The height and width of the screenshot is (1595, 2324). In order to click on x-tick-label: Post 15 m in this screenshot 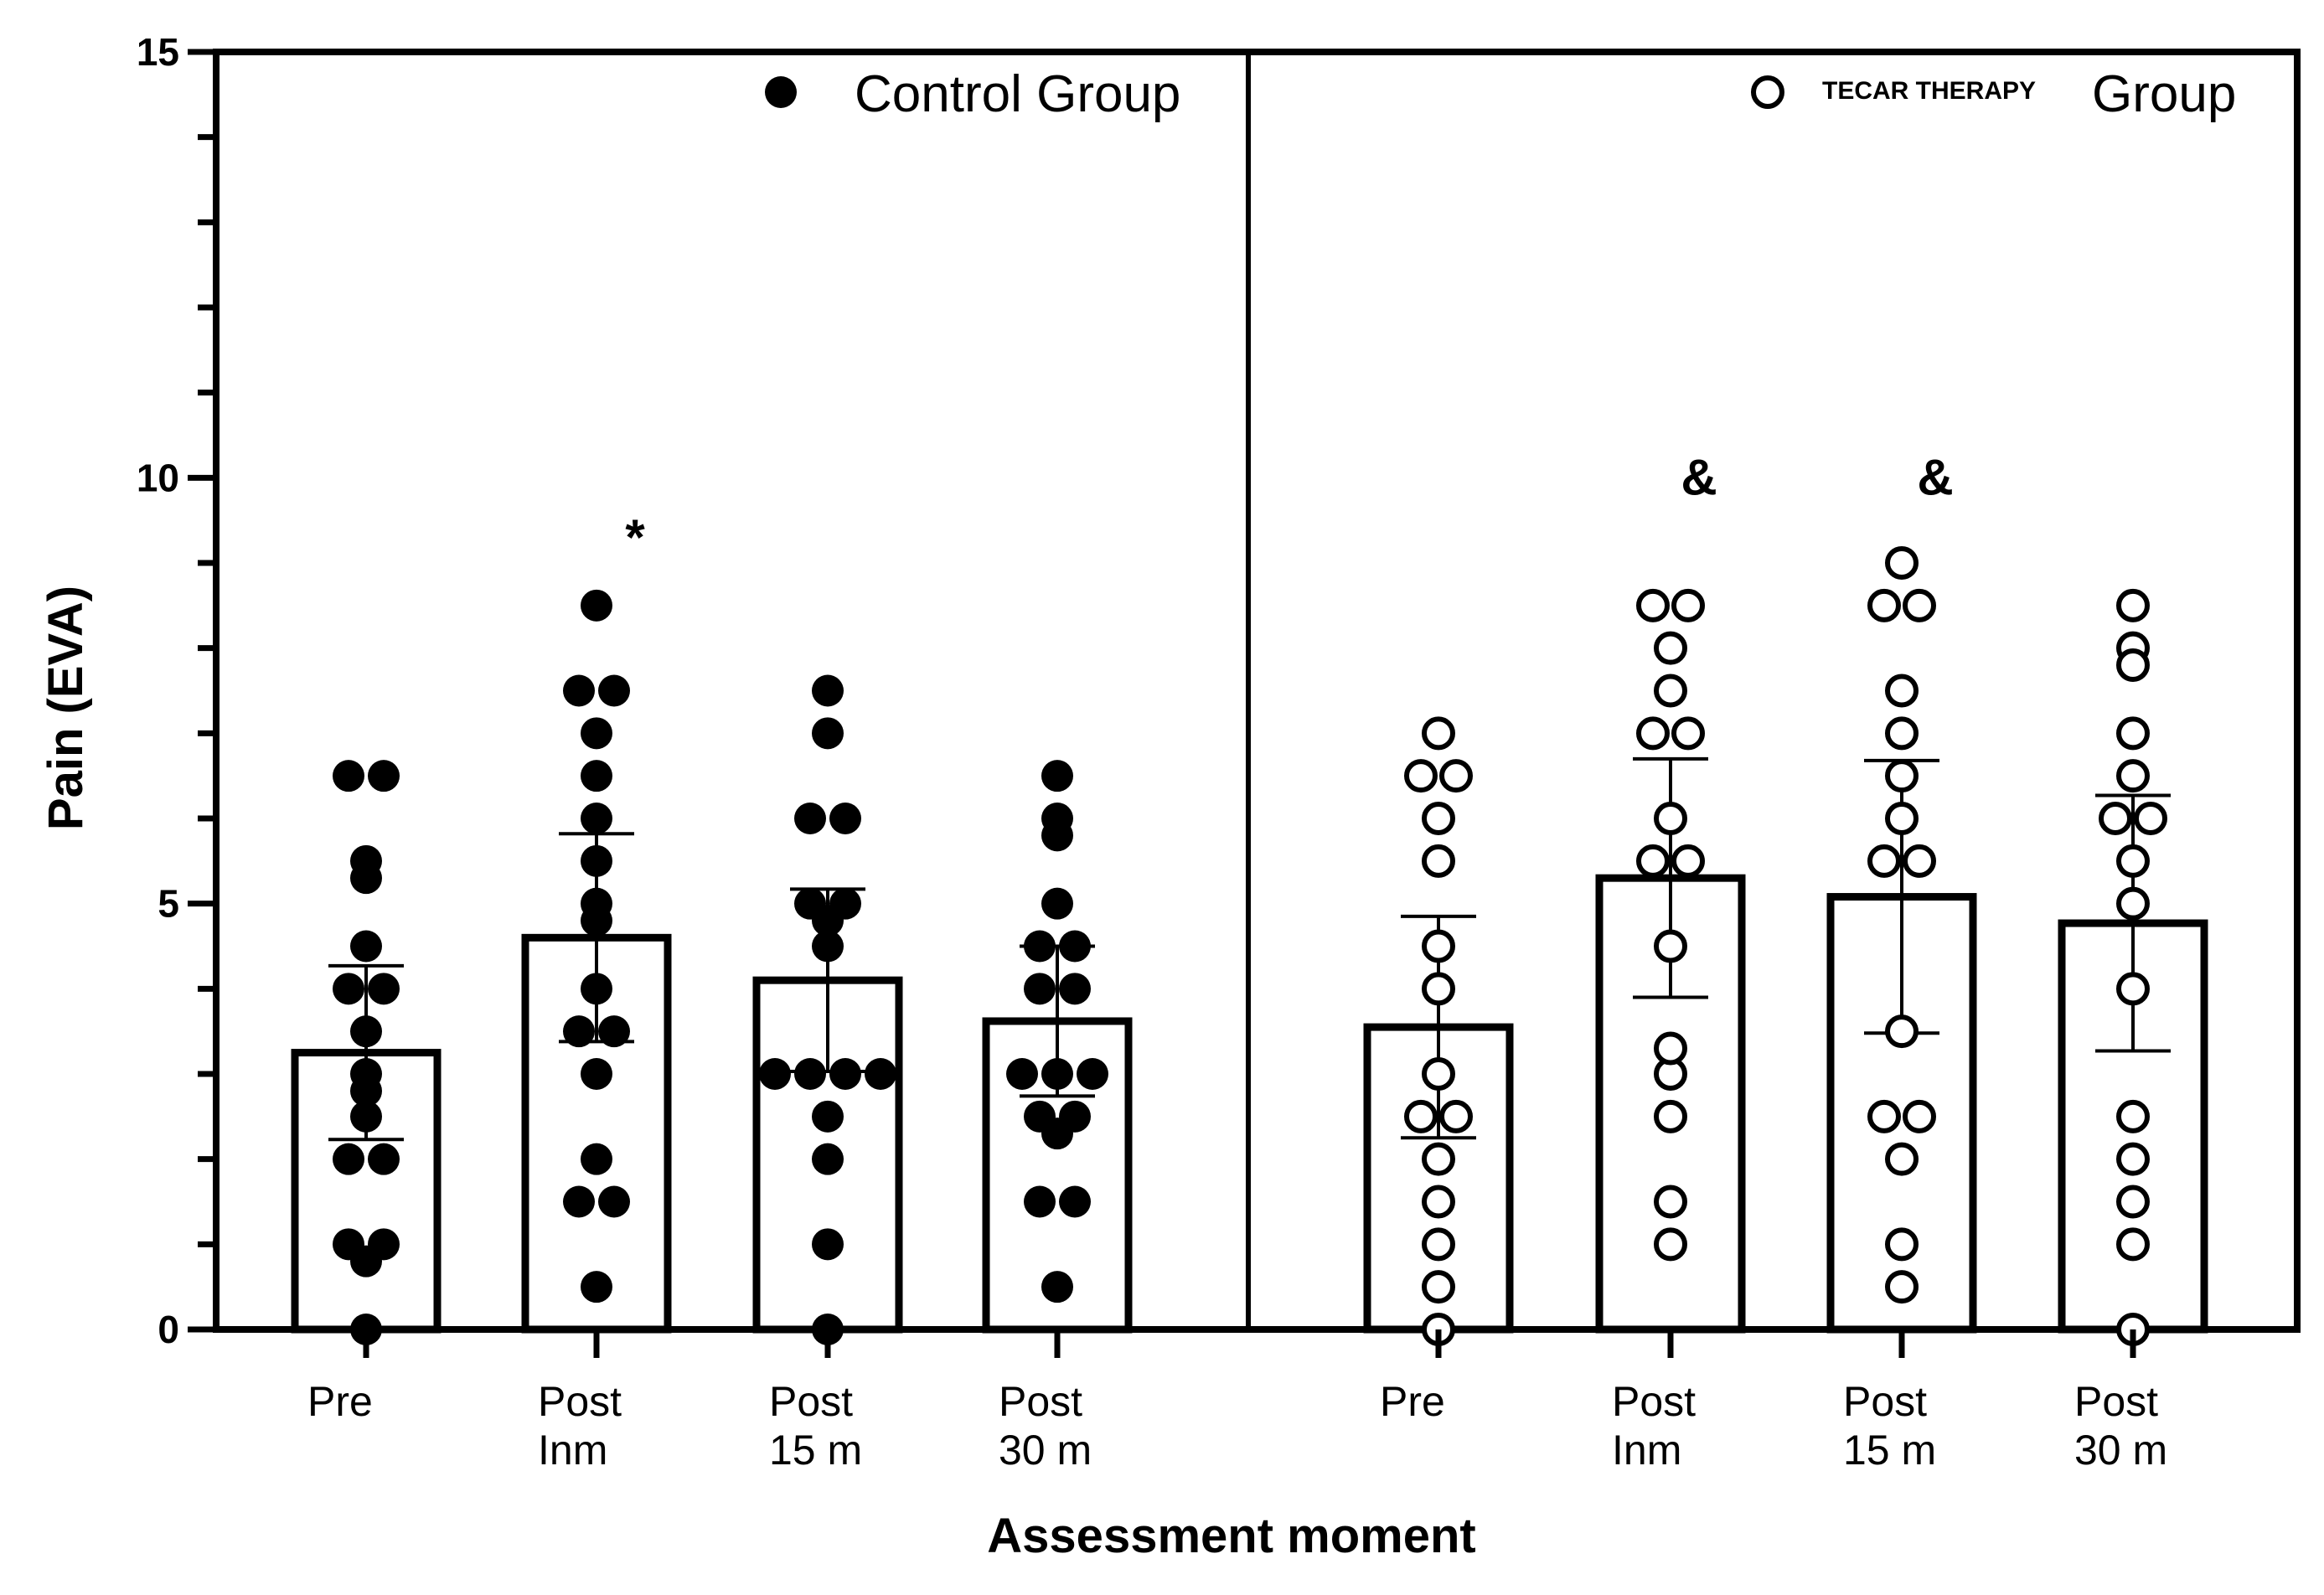, I will do `click(1889, 1426)`.